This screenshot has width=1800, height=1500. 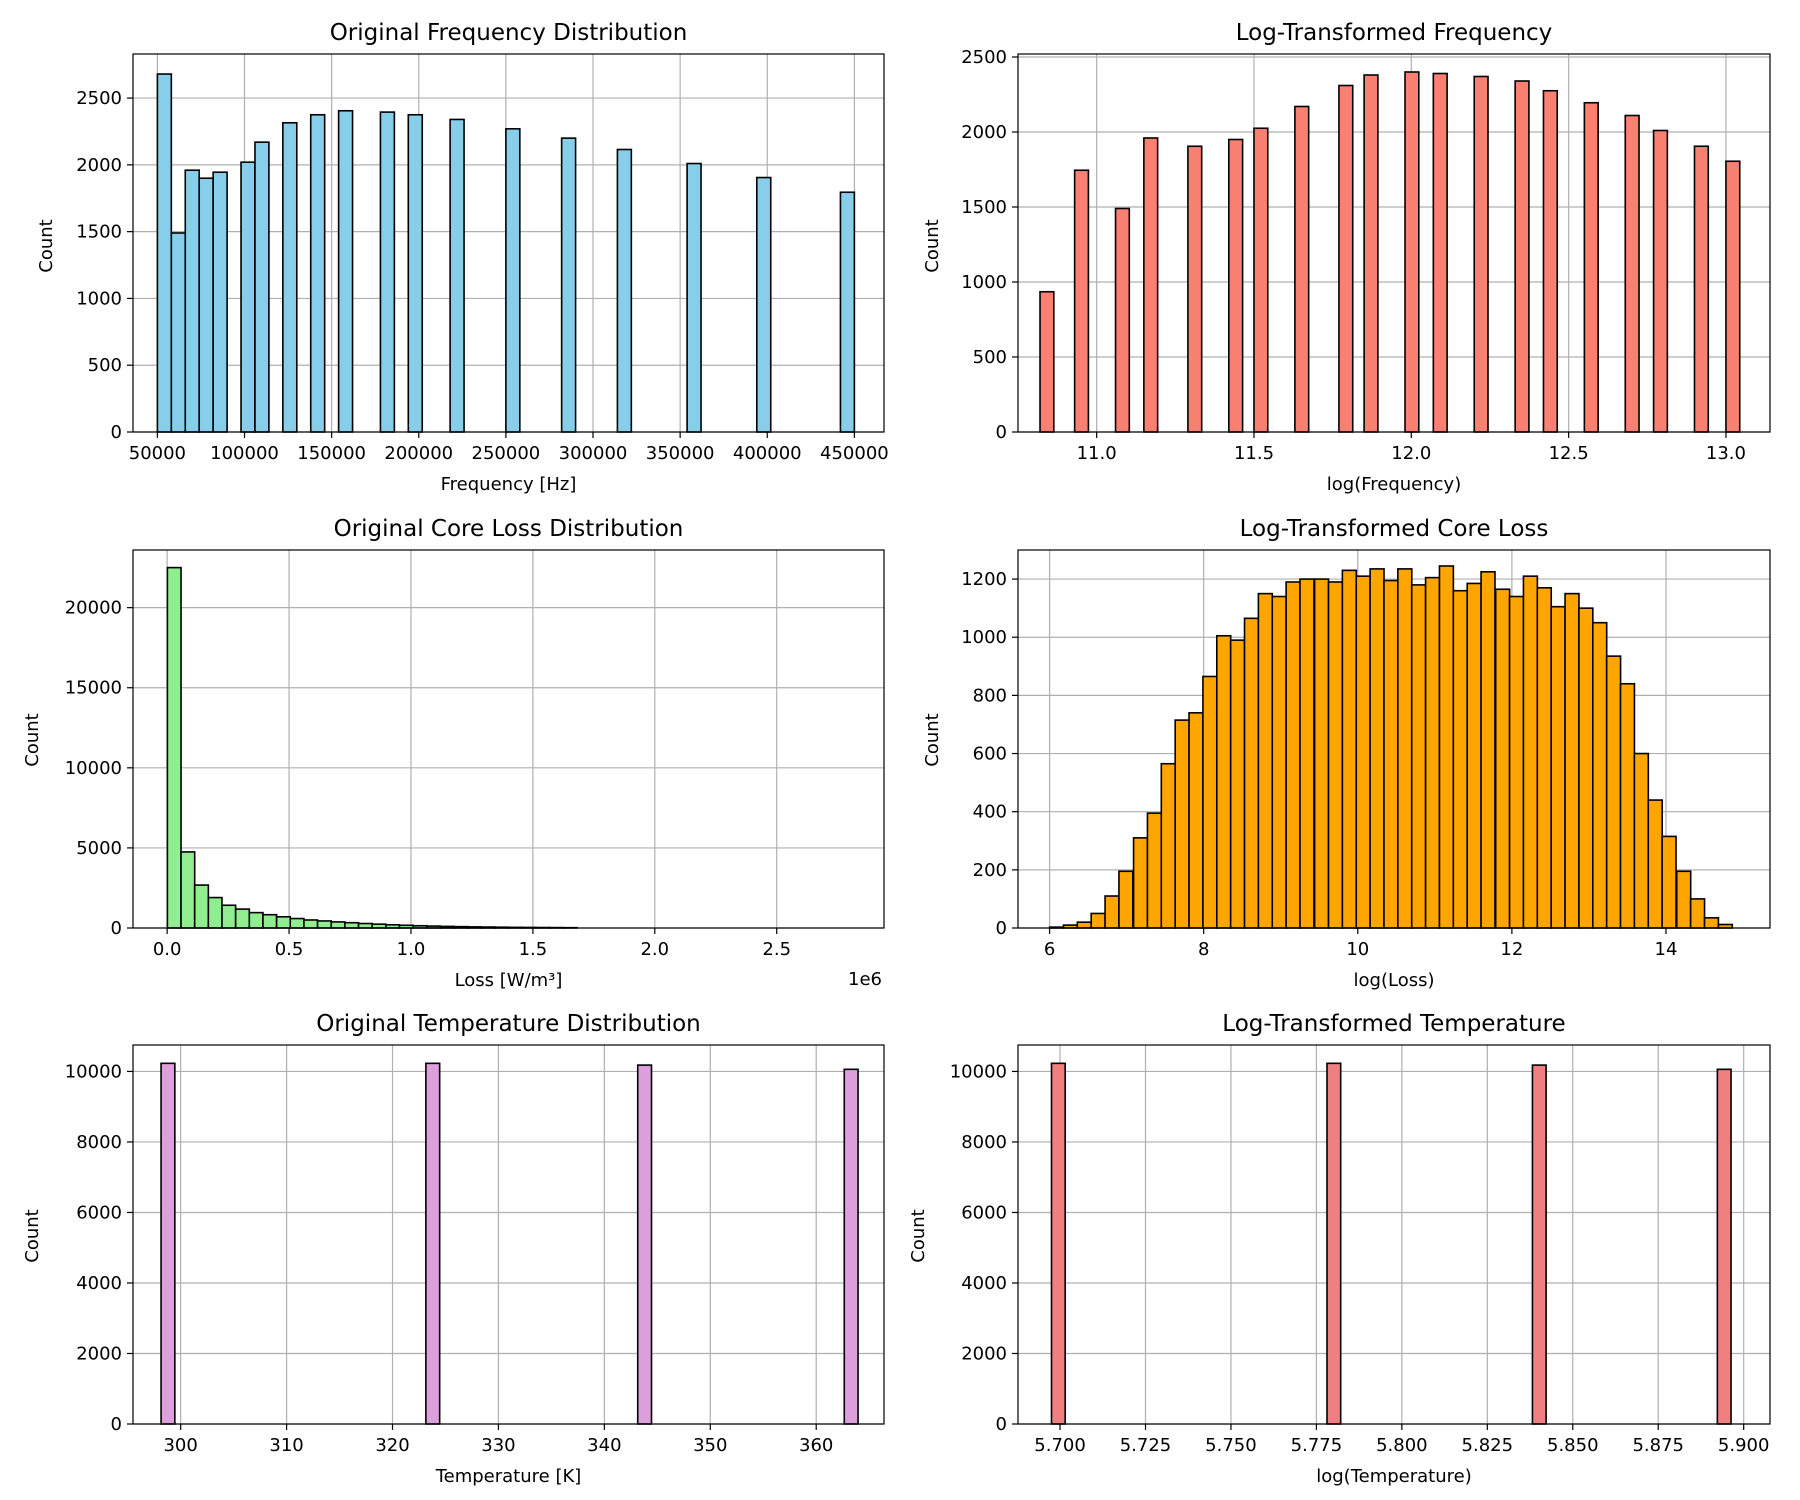 I want to click on x-tick-label: 12, so click(x=1511, y=949).